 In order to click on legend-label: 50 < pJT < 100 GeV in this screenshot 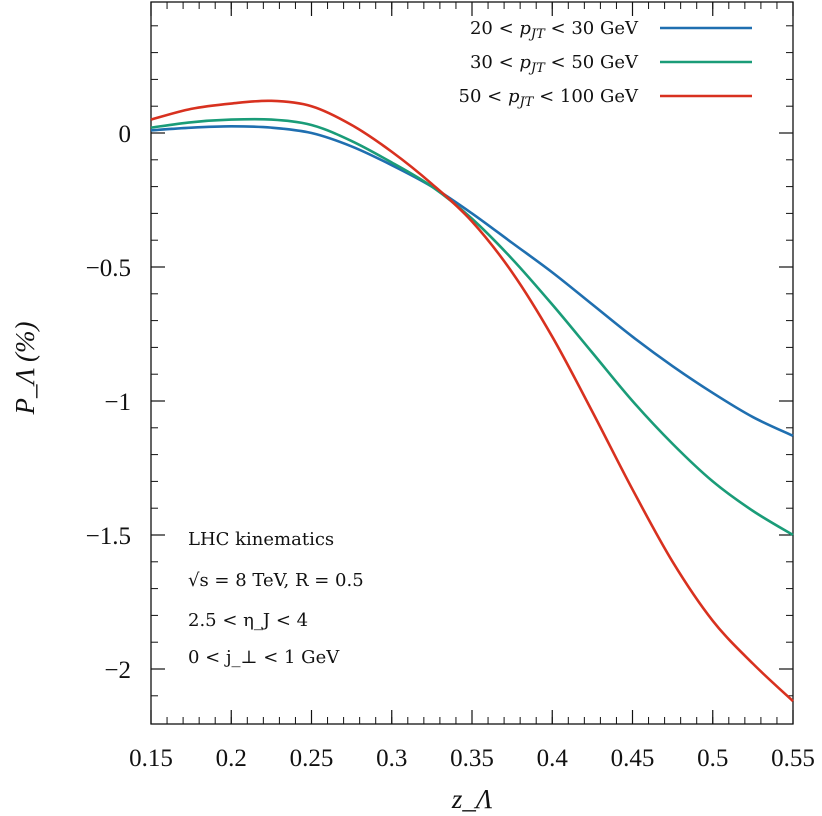, I will do `click(549, 98)`.